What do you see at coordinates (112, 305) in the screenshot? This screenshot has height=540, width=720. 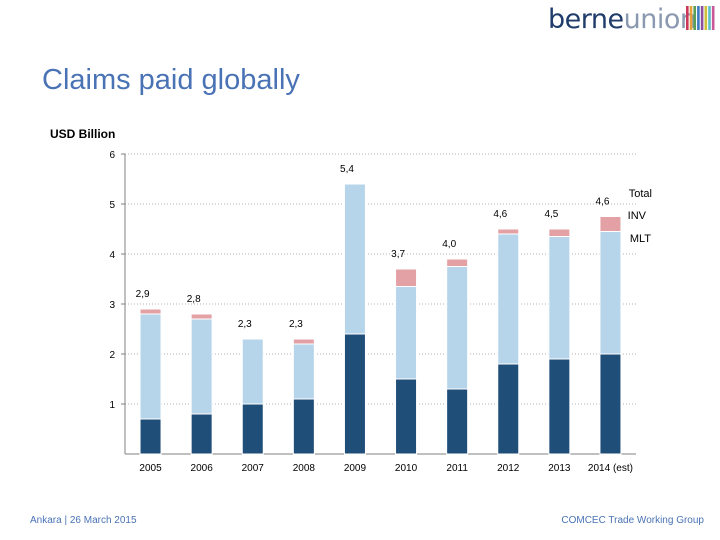 I see `y-tick-label: 3` at bounding box center [112, 305].